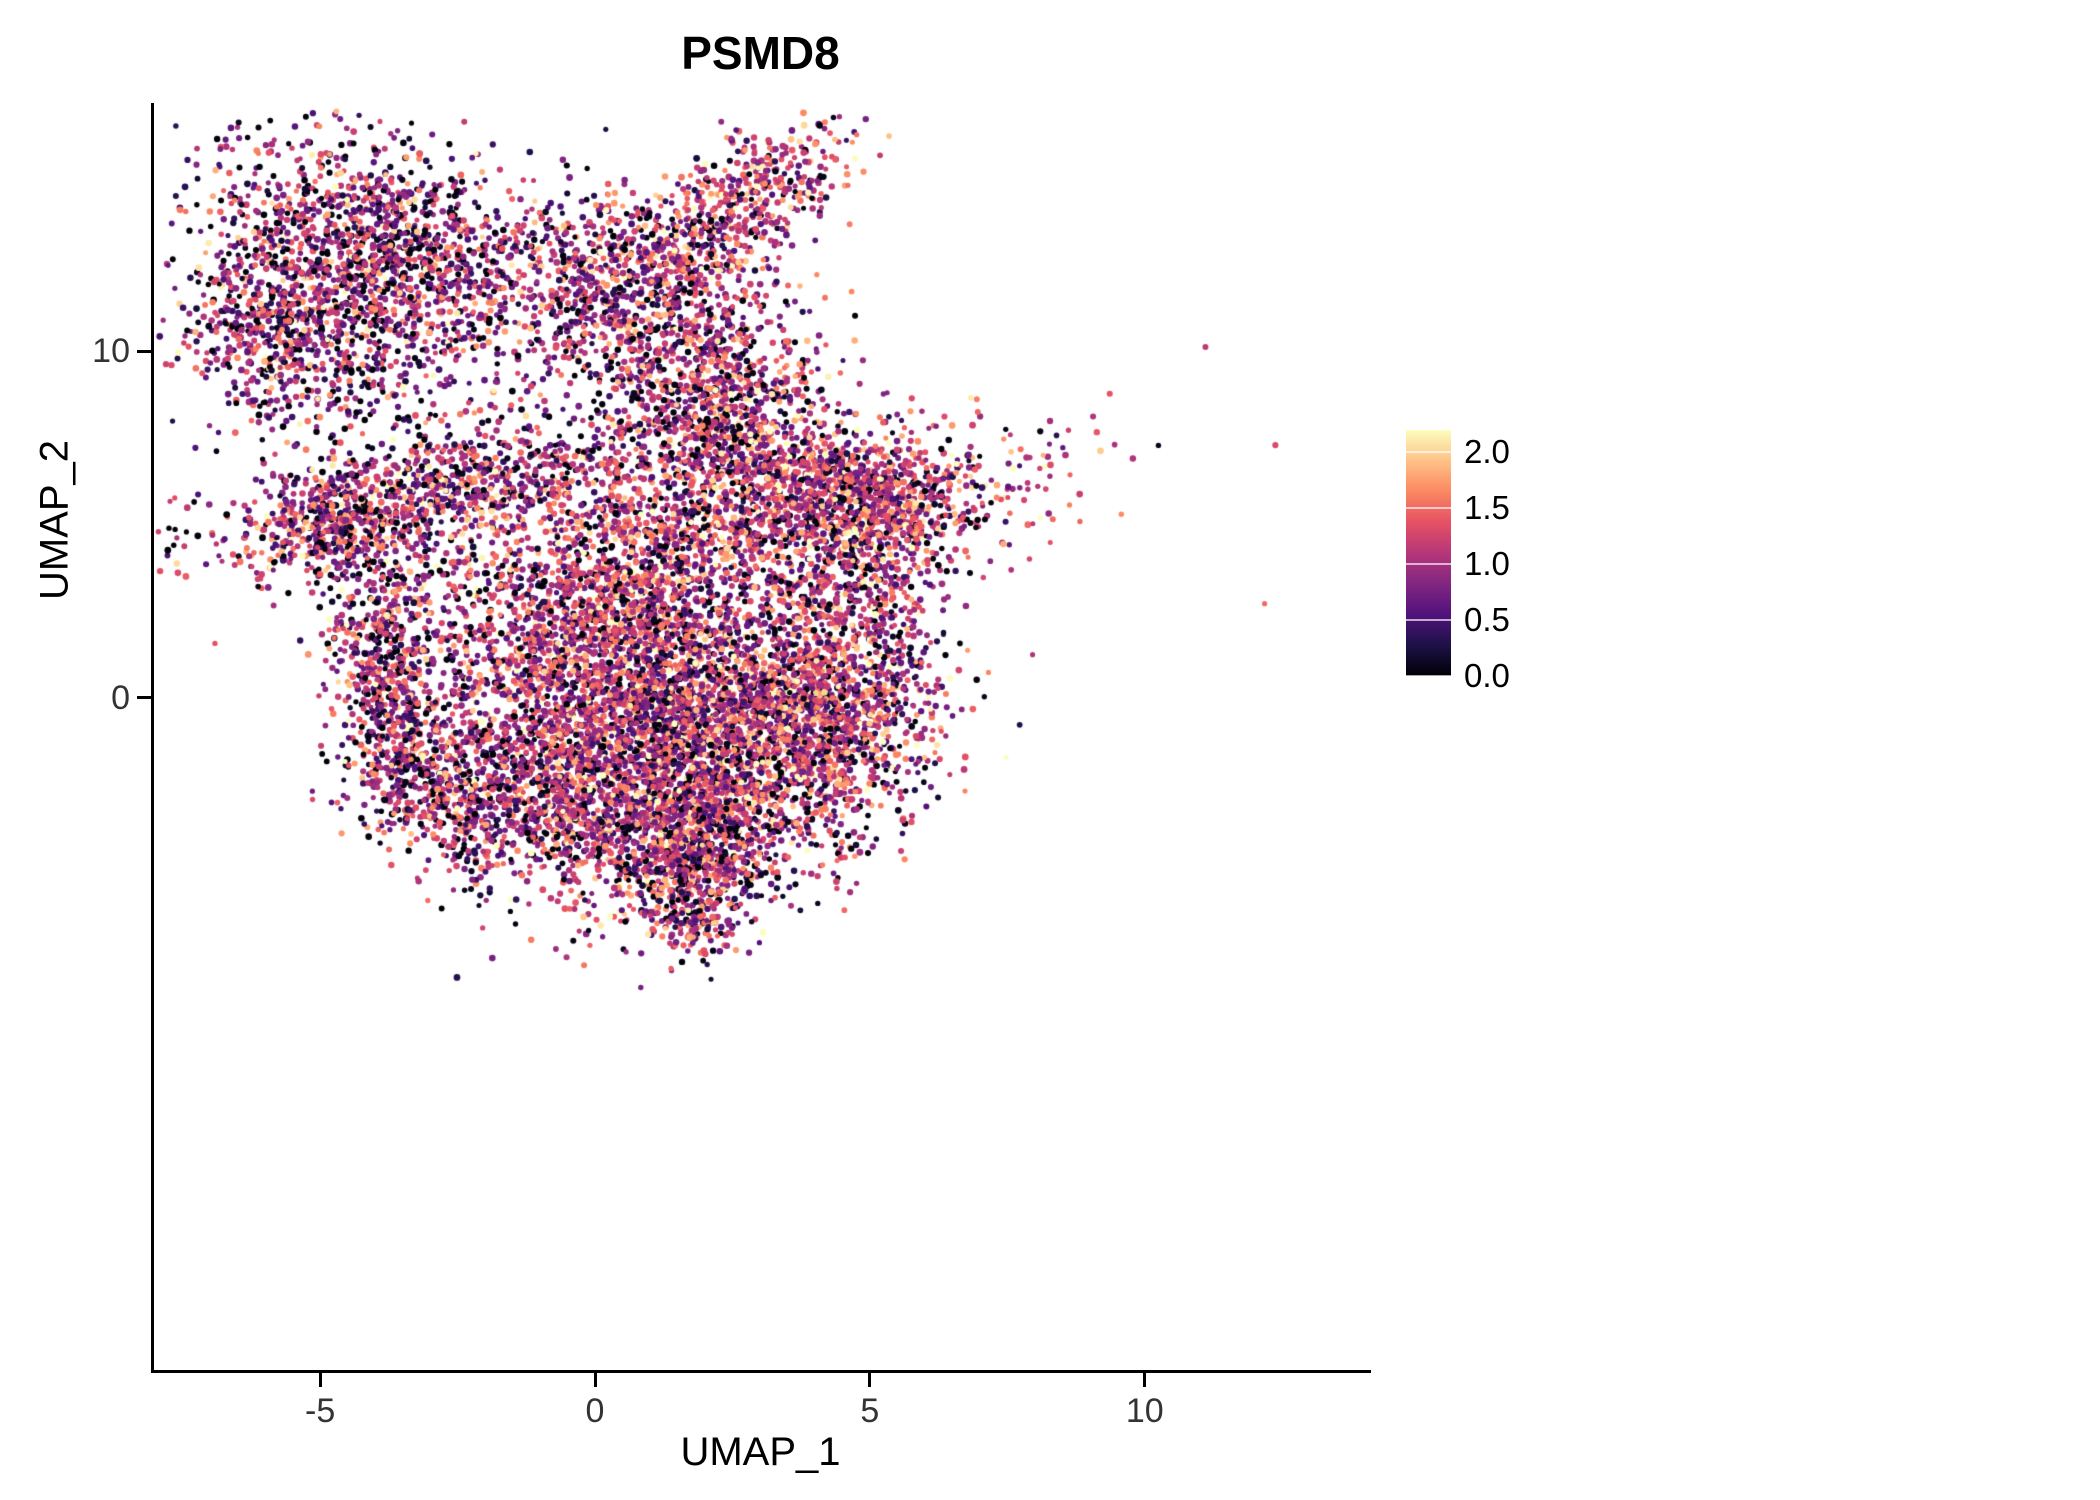  Describe the element at coordinates (761, 1371) in the screenshot. I see `x-axis-line` at that location.